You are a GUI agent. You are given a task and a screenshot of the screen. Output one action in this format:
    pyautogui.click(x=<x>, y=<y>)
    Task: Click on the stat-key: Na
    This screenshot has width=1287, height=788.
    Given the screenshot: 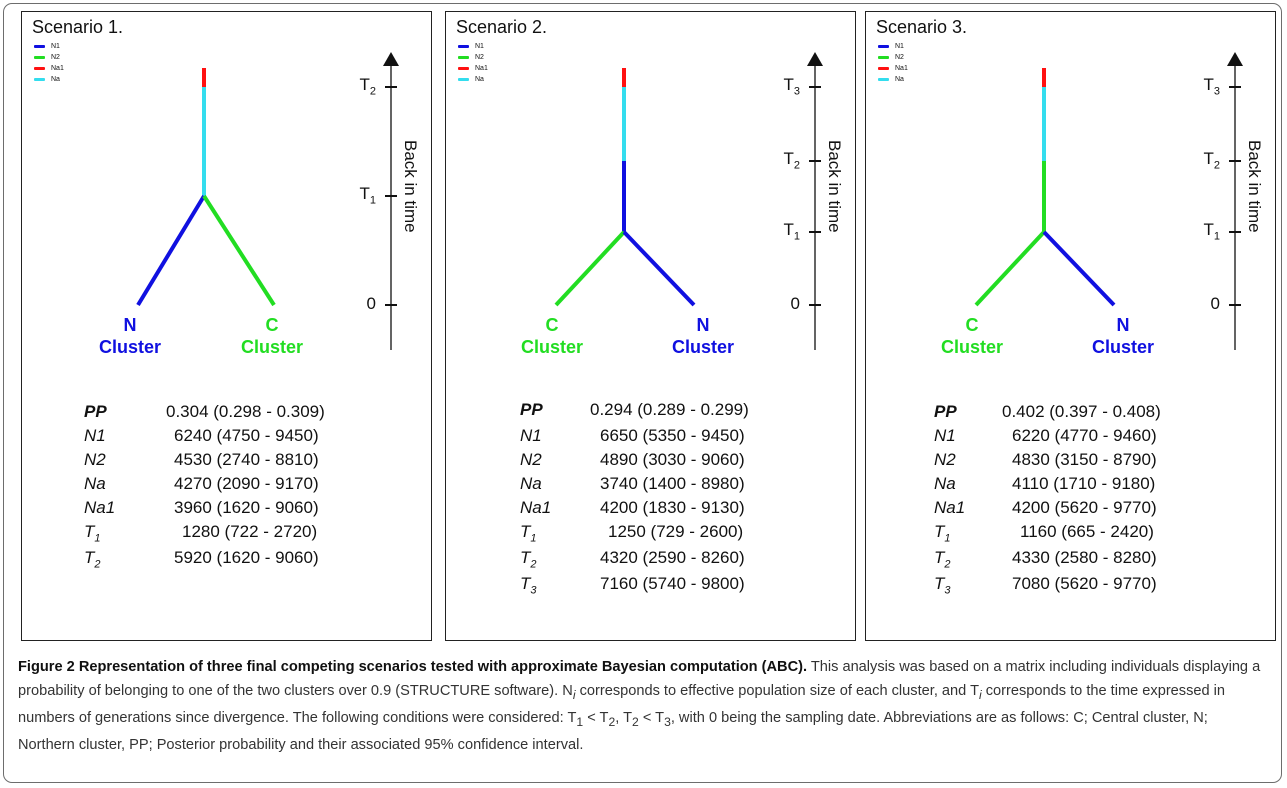 What is the action you would take?
    pyautogui.click(x=531, y=483)
    